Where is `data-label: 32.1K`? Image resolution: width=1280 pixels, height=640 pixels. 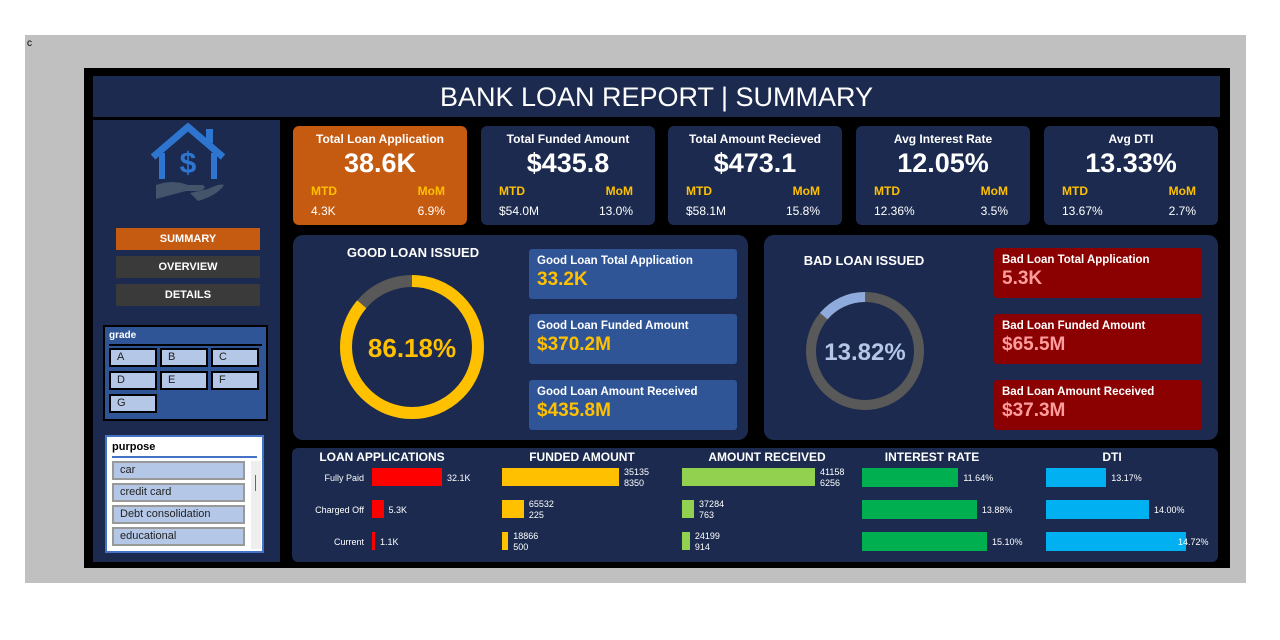
data-label: 32.1K is located at coordinates (459, 478).